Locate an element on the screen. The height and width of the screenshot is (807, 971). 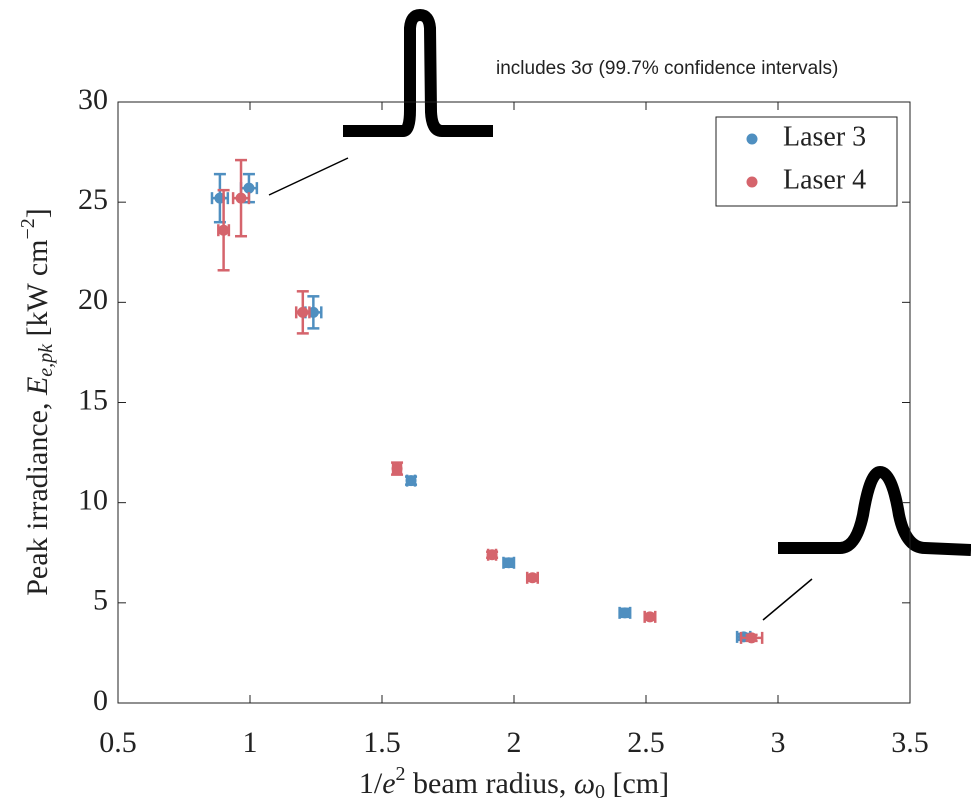
y-tick-label: 0 is located at coordinates (100, 700).